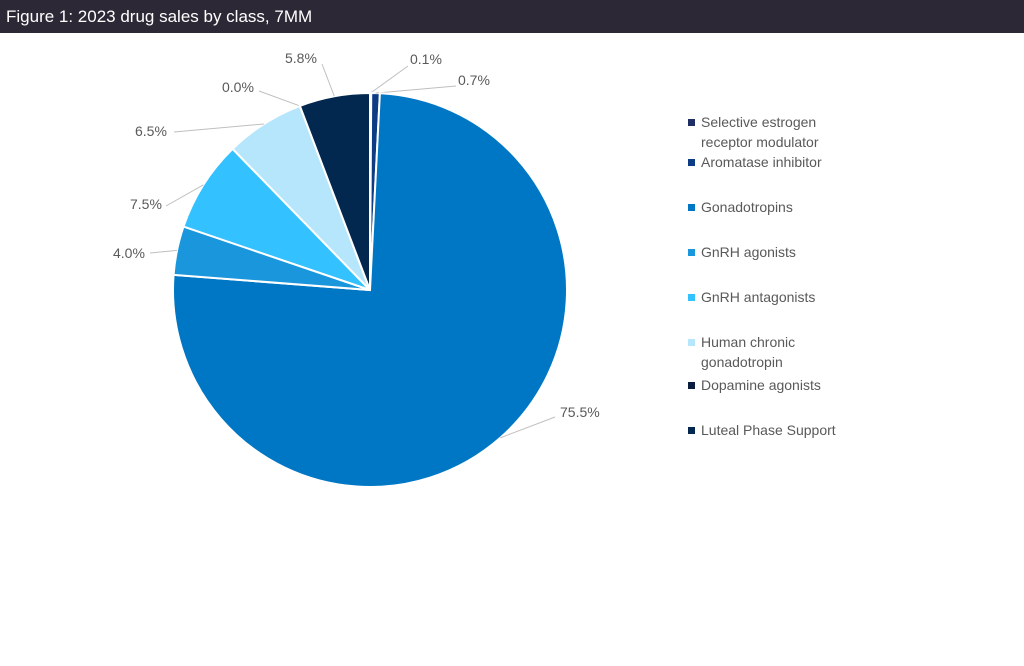  I want to click on legend-label: GnRH agonists, so click(748, 252).